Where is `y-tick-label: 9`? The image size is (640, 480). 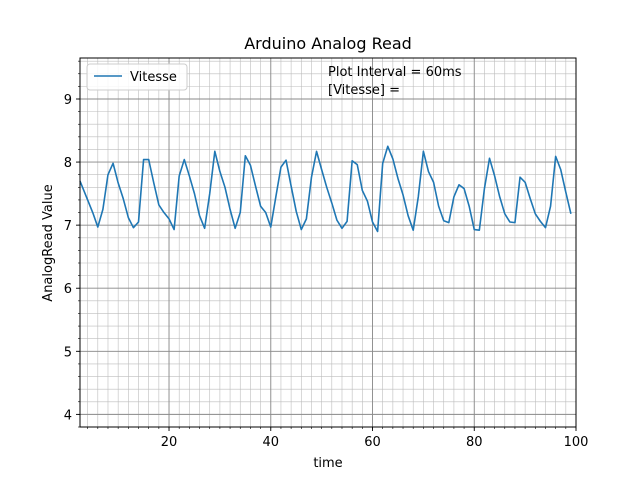 y-tick-label: 9 is located at coordinates (68, 100).